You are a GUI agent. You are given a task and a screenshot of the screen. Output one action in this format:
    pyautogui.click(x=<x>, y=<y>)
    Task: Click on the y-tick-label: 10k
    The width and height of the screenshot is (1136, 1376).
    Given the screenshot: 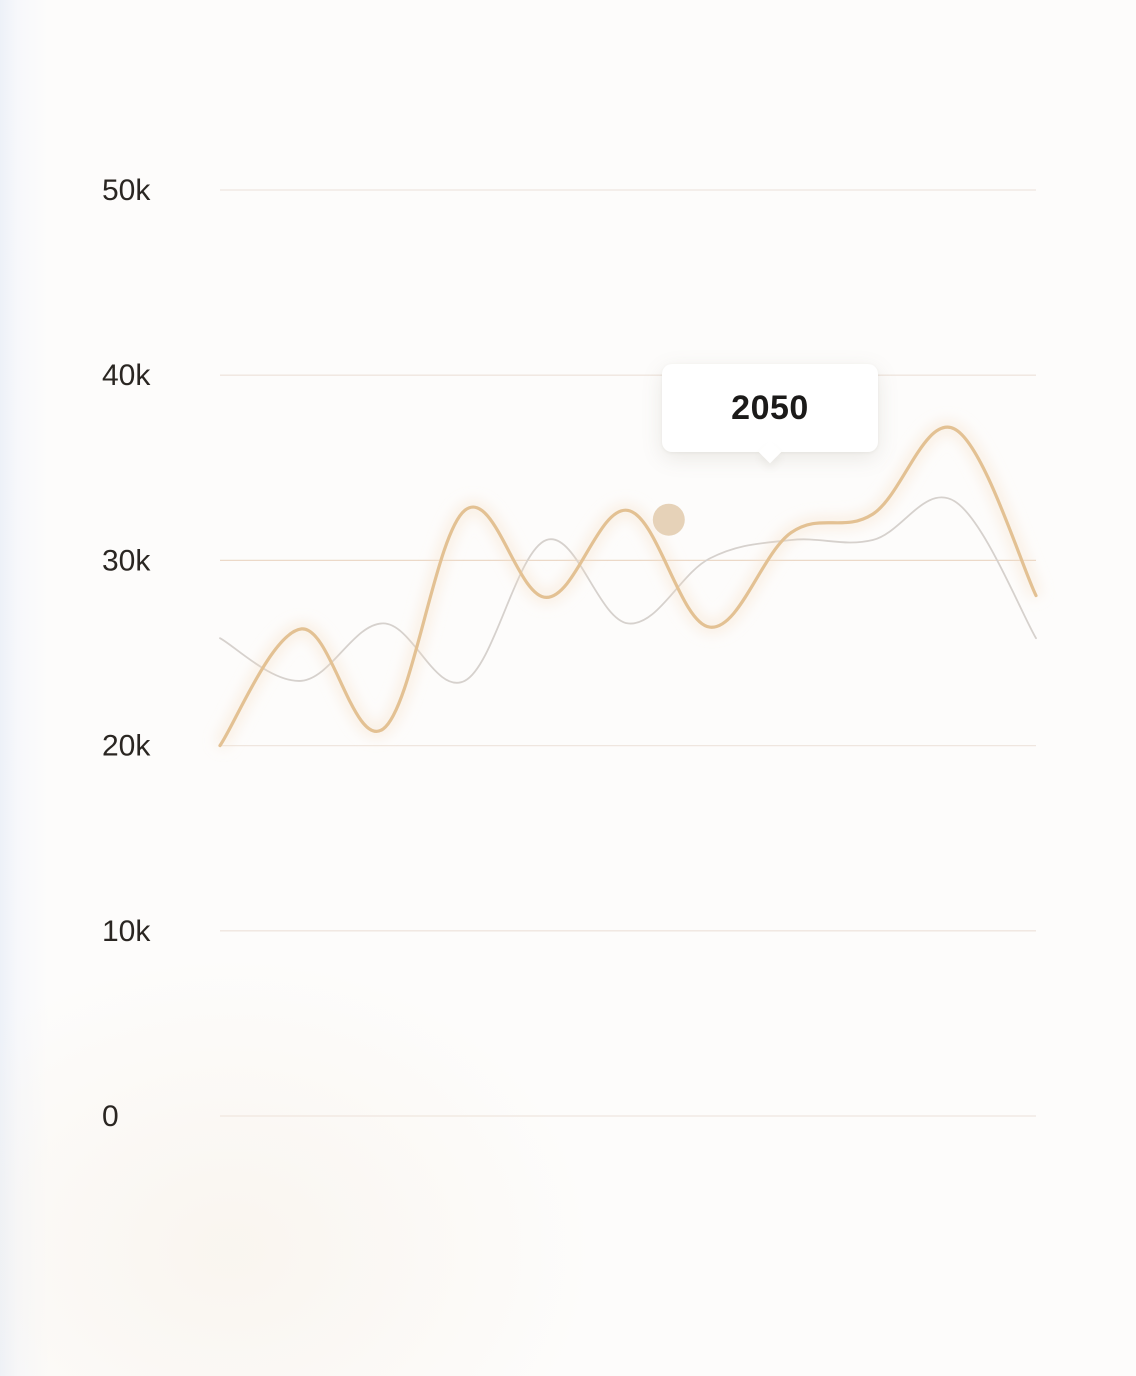 What is the action you would take?
    pyautogui.click(x=126, y=931)
    